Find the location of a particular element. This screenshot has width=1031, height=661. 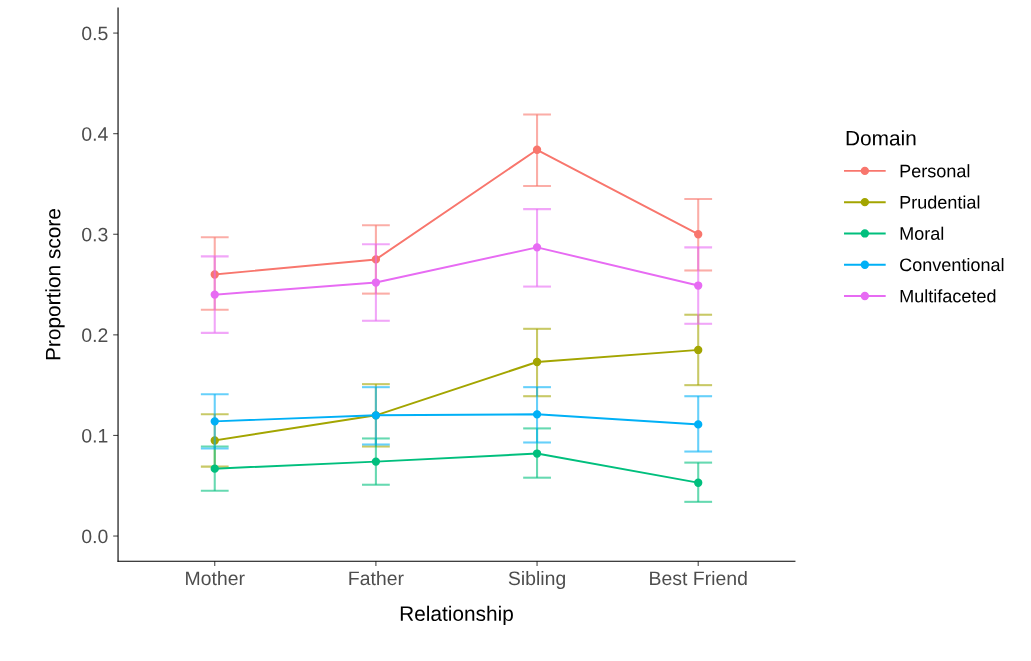

x-tick-label: Mother is located at coordinates (215, 578).